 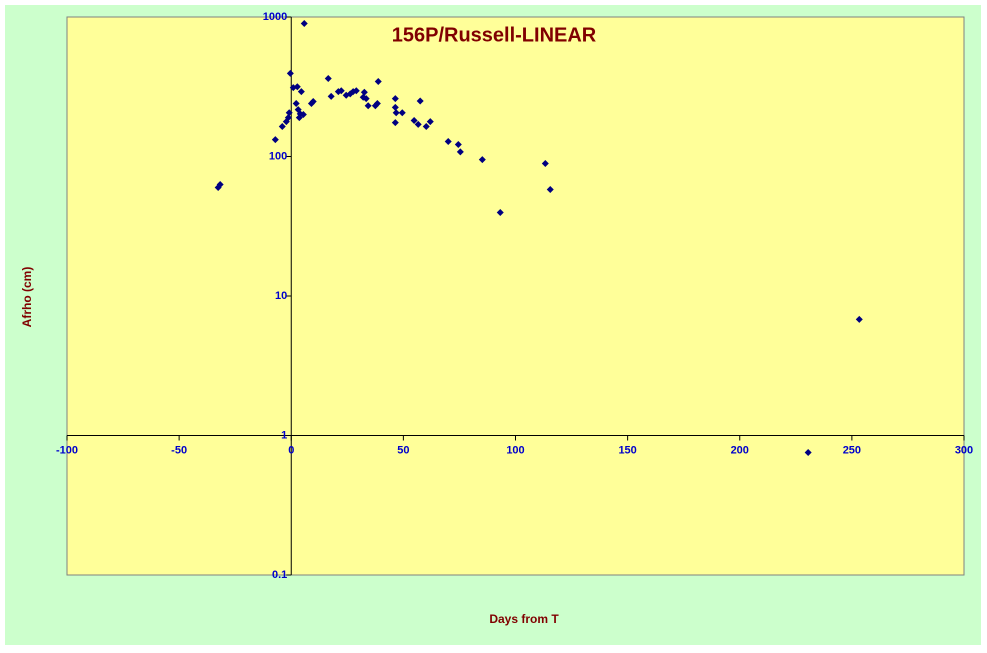 What do you see at coordinates (964, 450) in the screenshot?
I see `x-tick-label: 300` at bounding box center [964, 450].